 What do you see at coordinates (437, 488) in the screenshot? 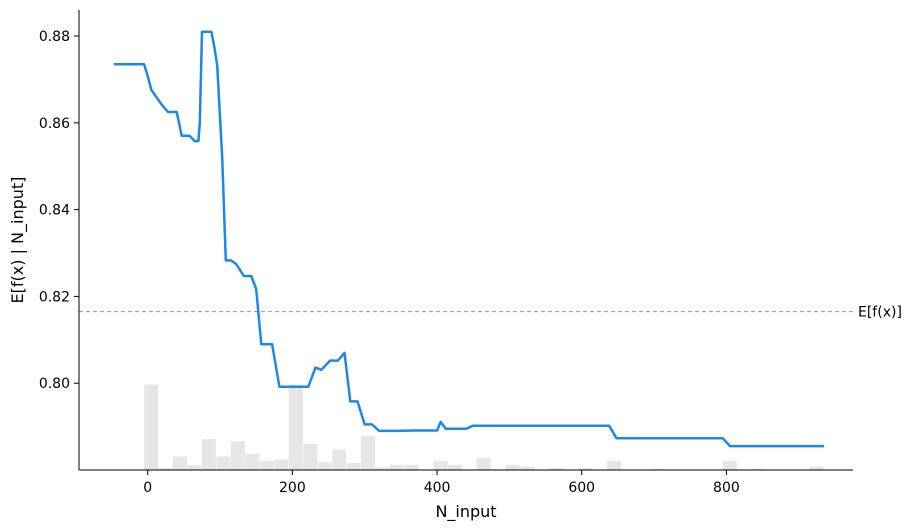
I see `x-tick-label: 400` at bounding box center [437, 488].